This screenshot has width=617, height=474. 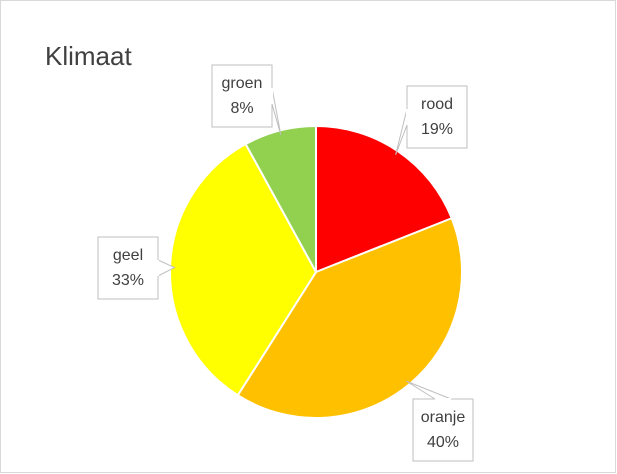 What do you see at coordinates (437, 104) in the screenshot?
I see `category-label: rood` at bounding box center [437, 104].